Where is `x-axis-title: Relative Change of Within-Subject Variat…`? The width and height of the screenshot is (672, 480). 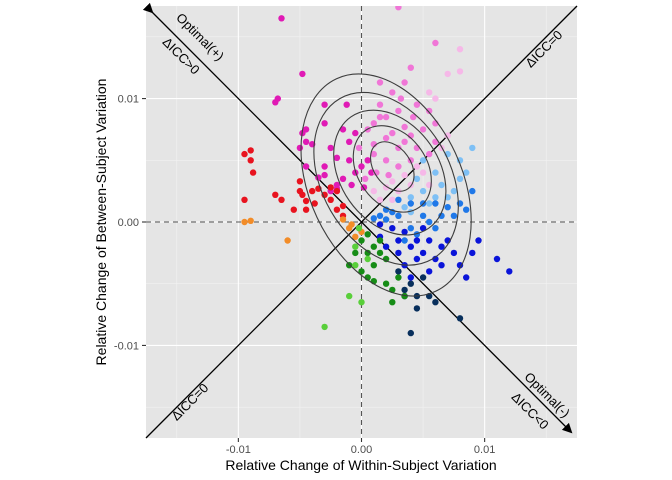
x-axis-title: Relative Change of Within-Subject Variat… is located at coordinates (360, 465).